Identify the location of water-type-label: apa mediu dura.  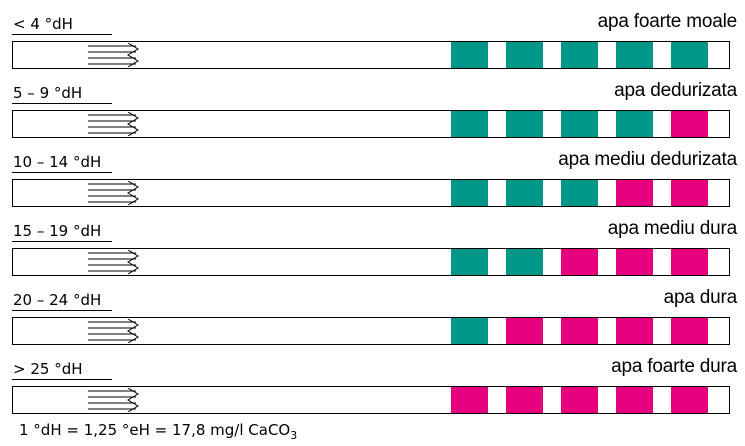
(672, 228).